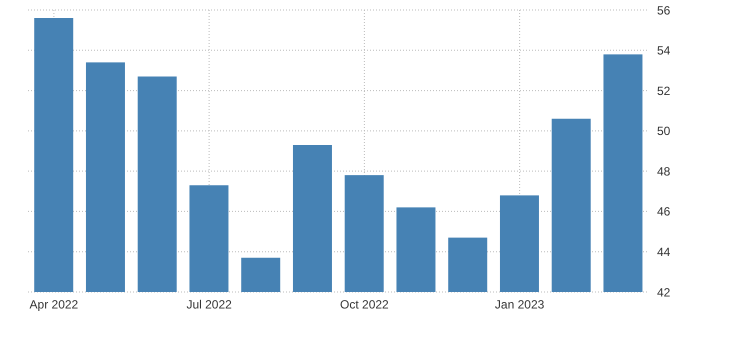  I want to click on x-tick-label: Jul 2022, so click(209, 305).